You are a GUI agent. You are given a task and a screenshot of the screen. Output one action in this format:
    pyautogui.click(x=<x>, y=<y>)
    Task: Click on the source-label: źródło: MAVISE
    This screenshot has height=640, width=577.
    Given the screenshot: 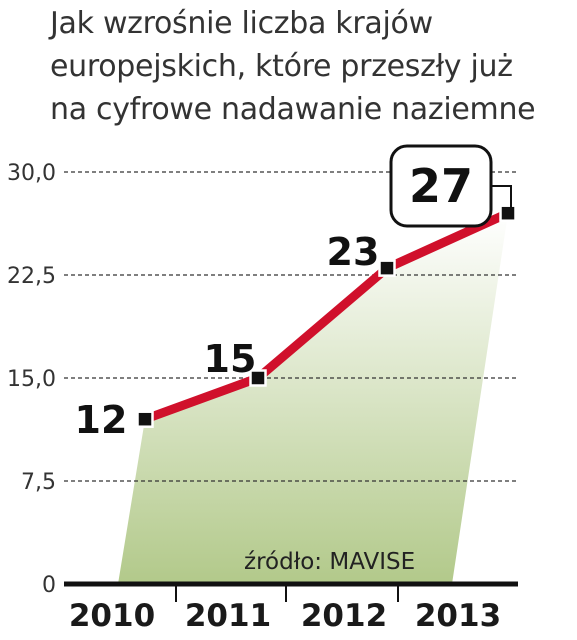 What is the action you would take?
    pyautogui.click(x=329, y=562)
    